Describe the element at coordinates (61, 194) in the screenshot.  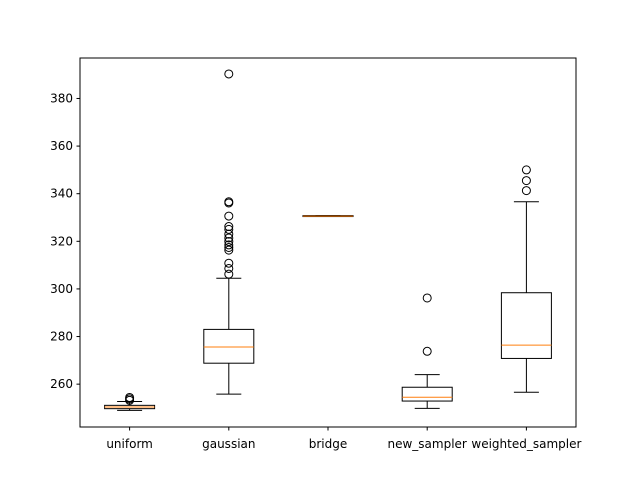
I see `y-tick-label: 340` at that location.